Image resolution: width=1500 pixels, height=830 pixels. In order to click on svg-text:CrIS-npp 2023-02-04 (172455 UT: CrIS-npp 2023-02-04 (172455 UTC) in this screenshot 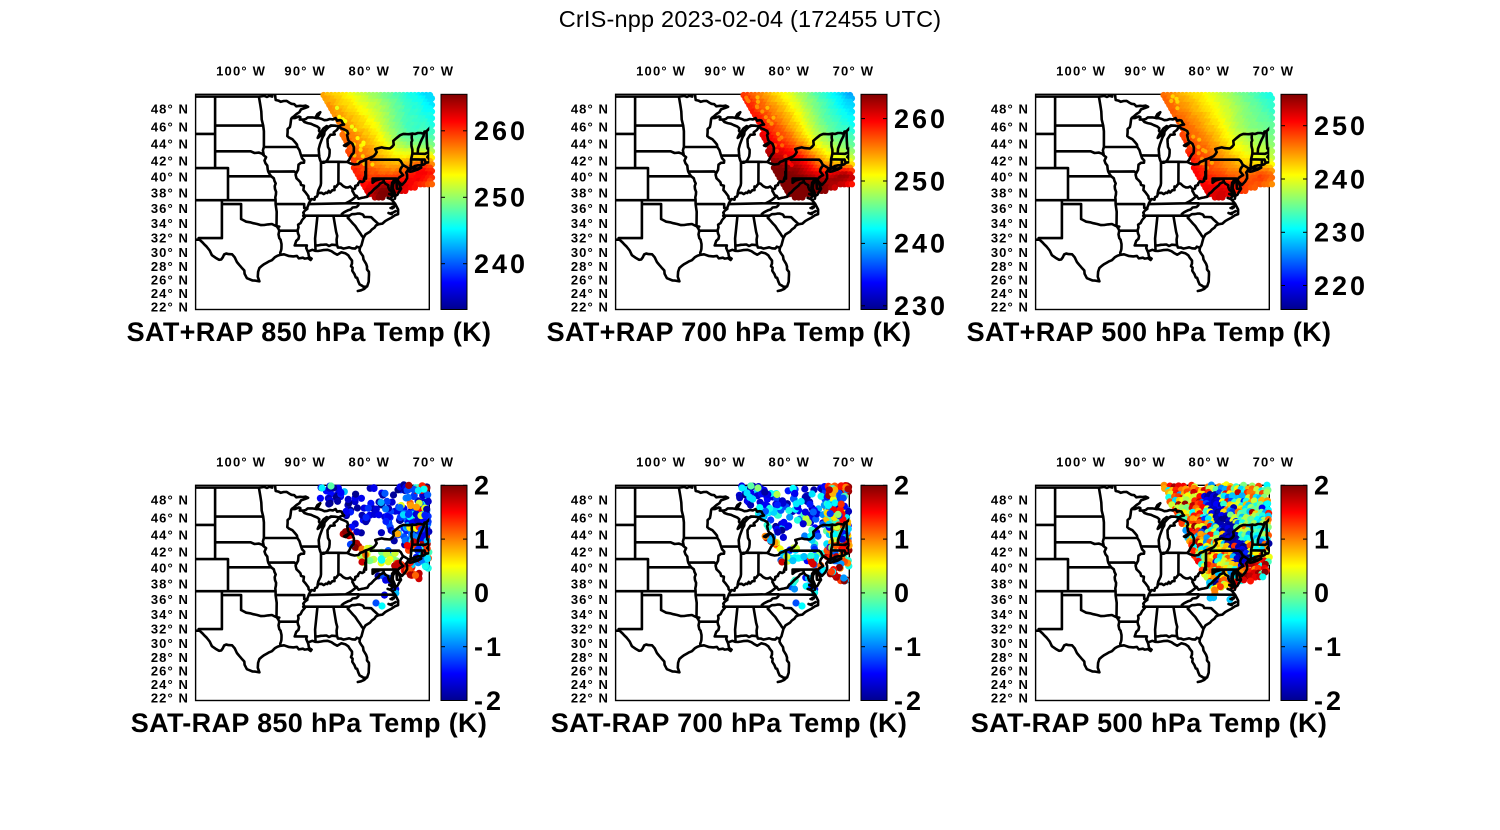, I will do `click(750, 19)`.